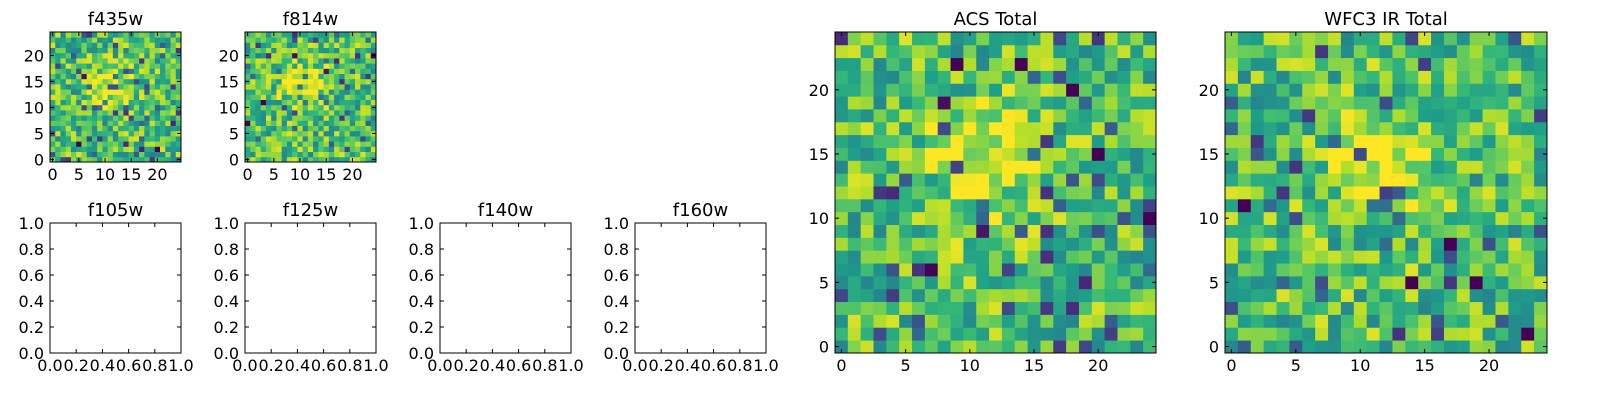 The width and height of the screenshot is (1600, 400). What do you see at coordinates (157, 174) in the screenshot?
I see `x-tick-label: 20` at bounding box center [157, 174].